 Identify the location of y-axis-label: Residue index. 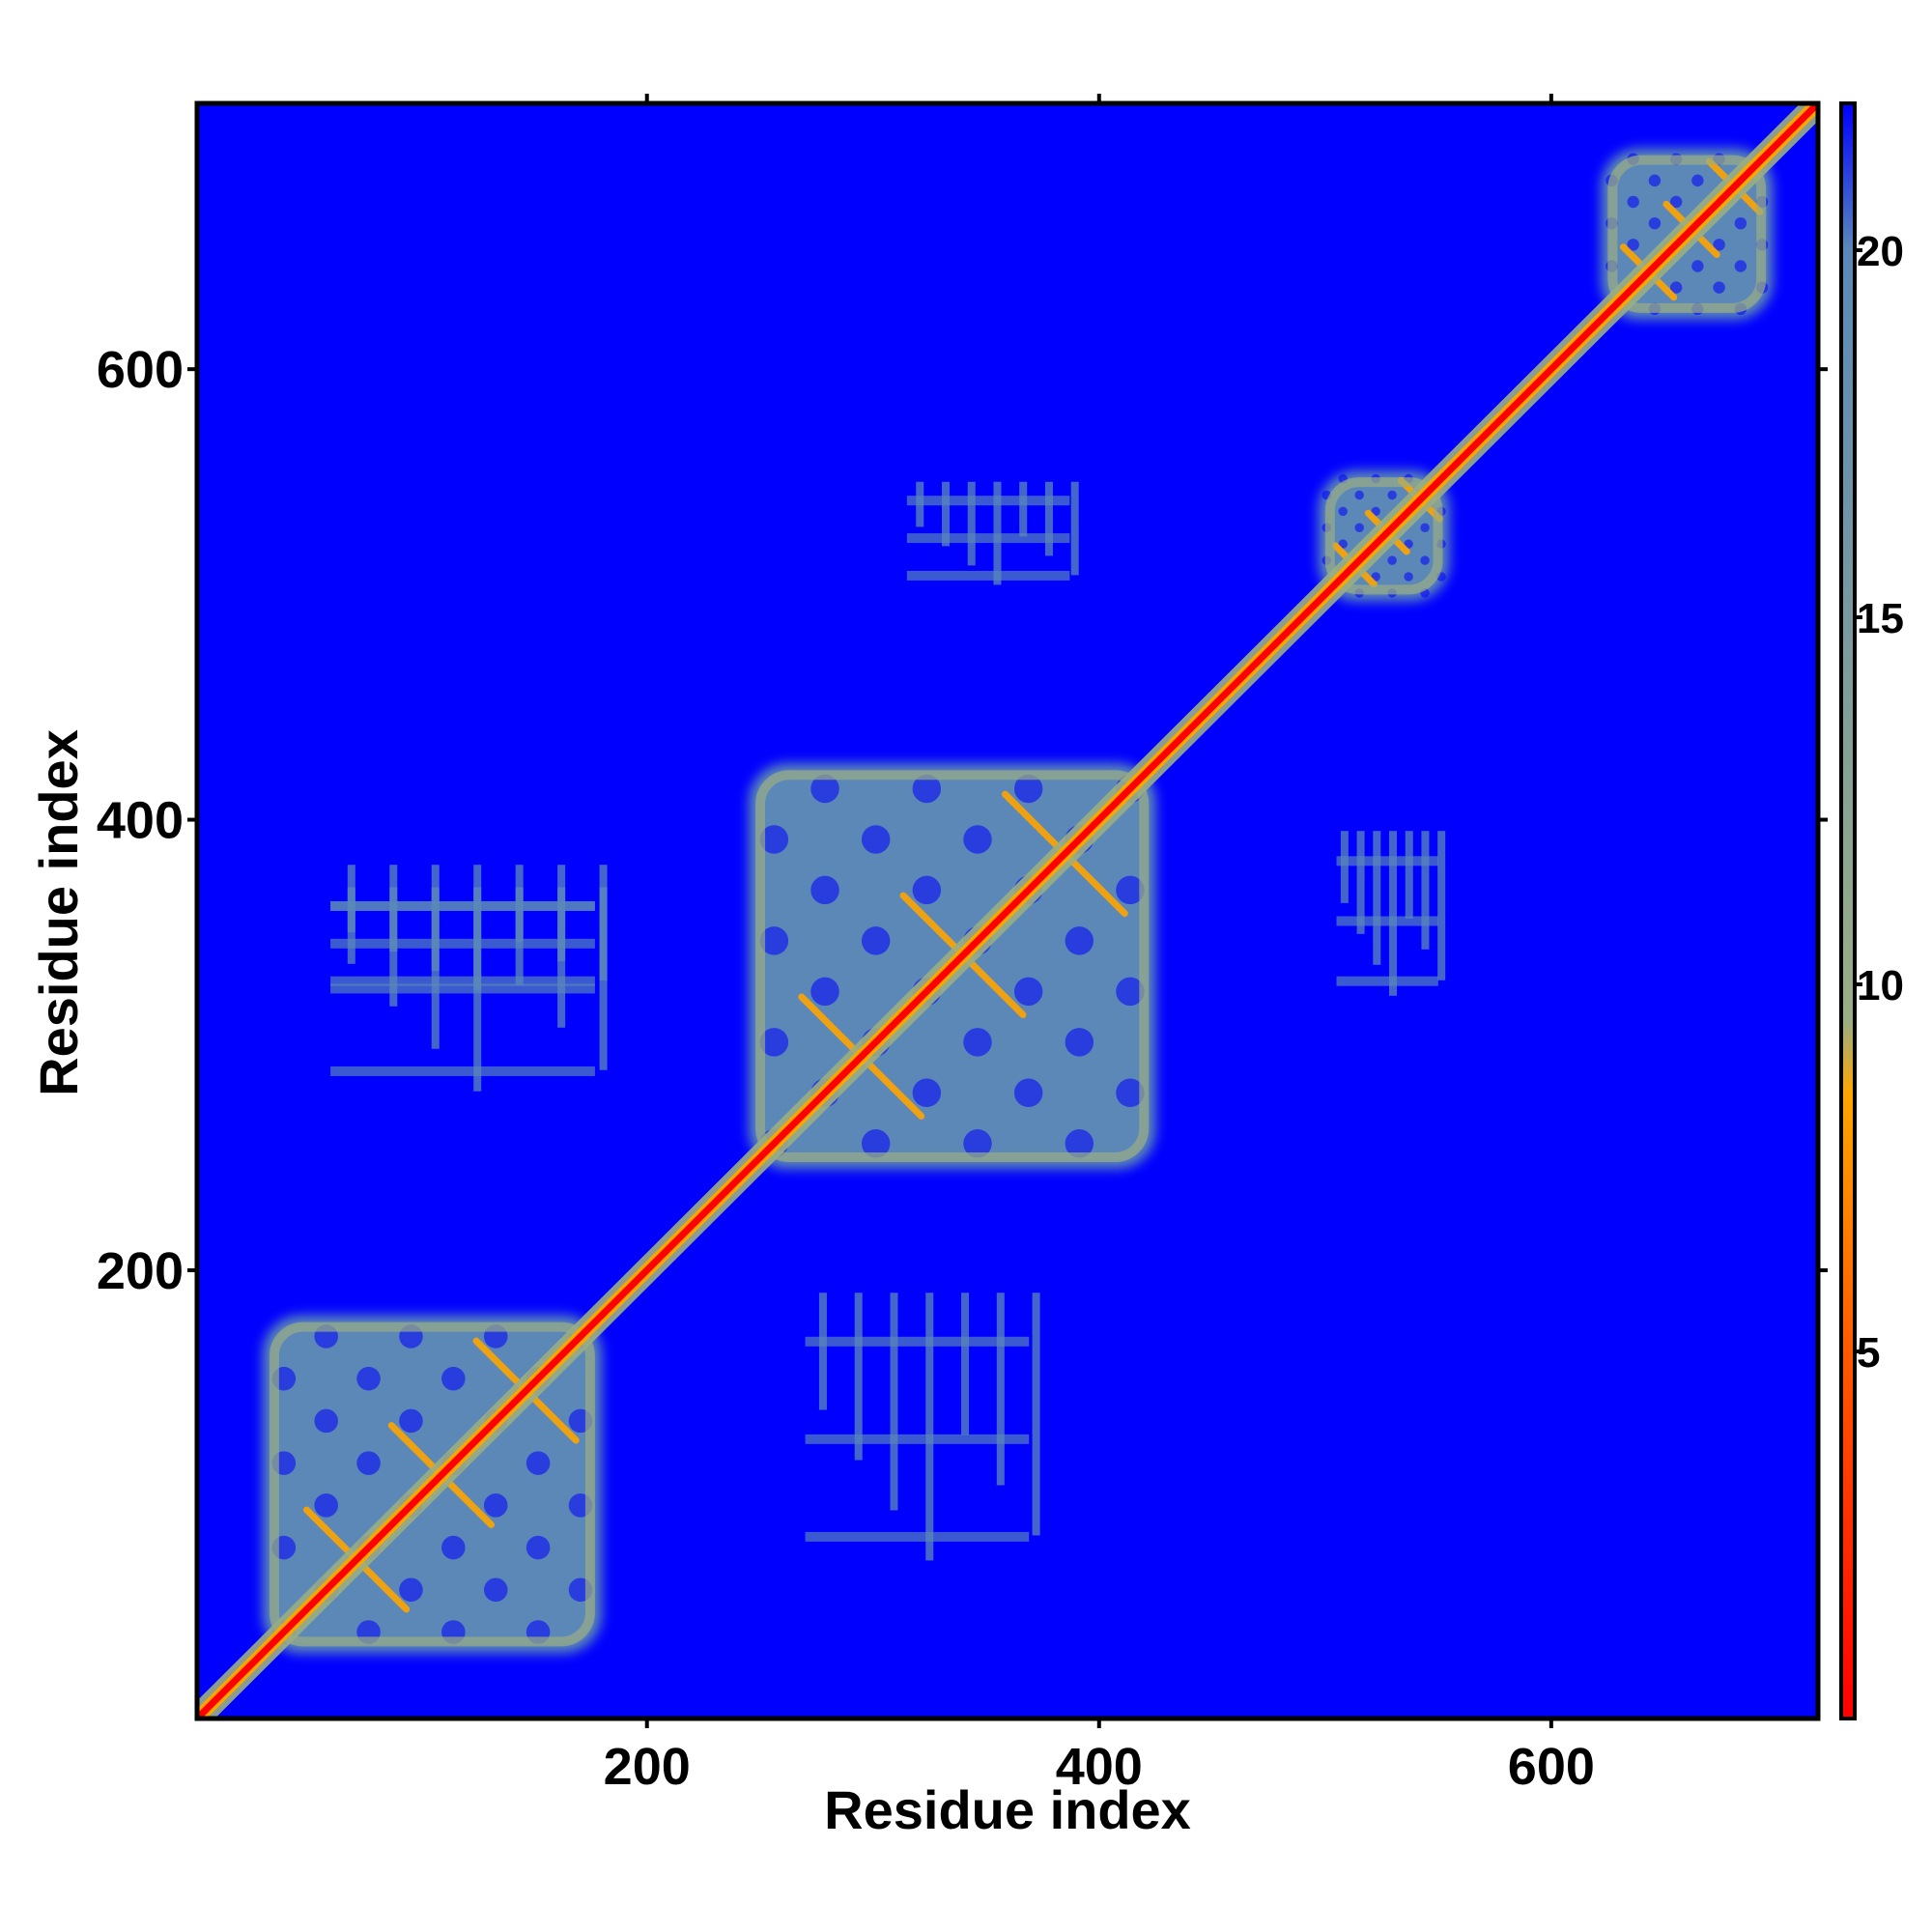
(58, 912).